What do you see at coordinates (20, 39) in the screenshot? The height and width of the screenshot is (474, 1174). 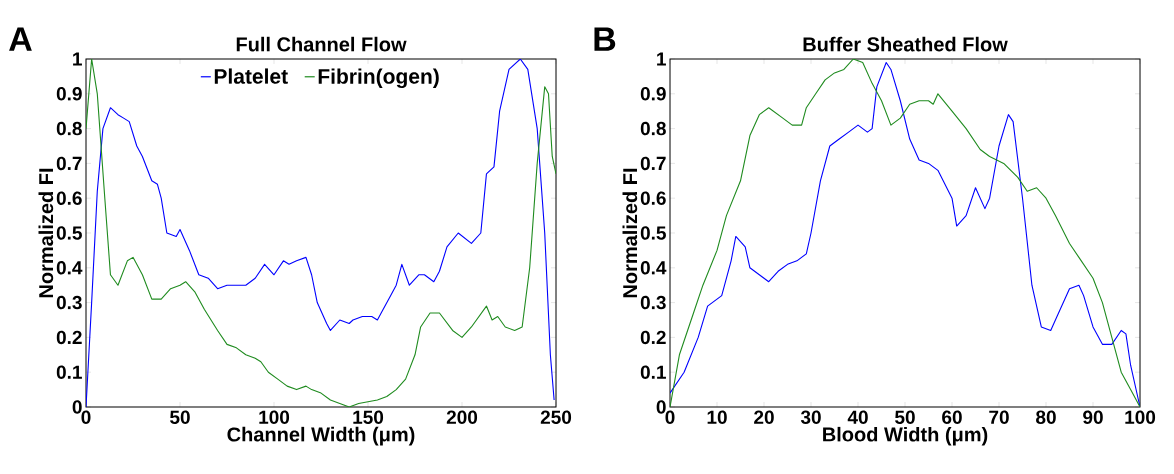 I see `text: A` at bounding box center [20, 39].